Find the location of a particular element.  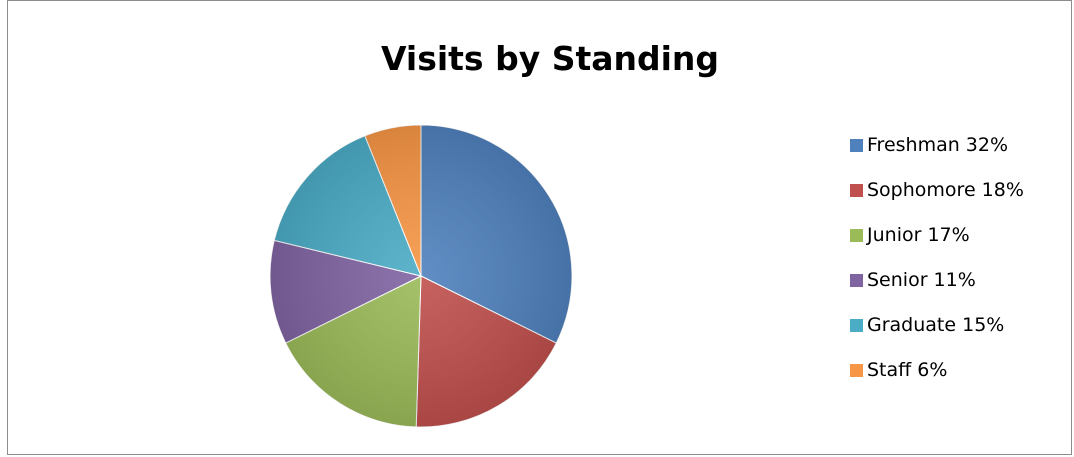

chart-title: Visits by Standing is located at coordinates (550, 58).